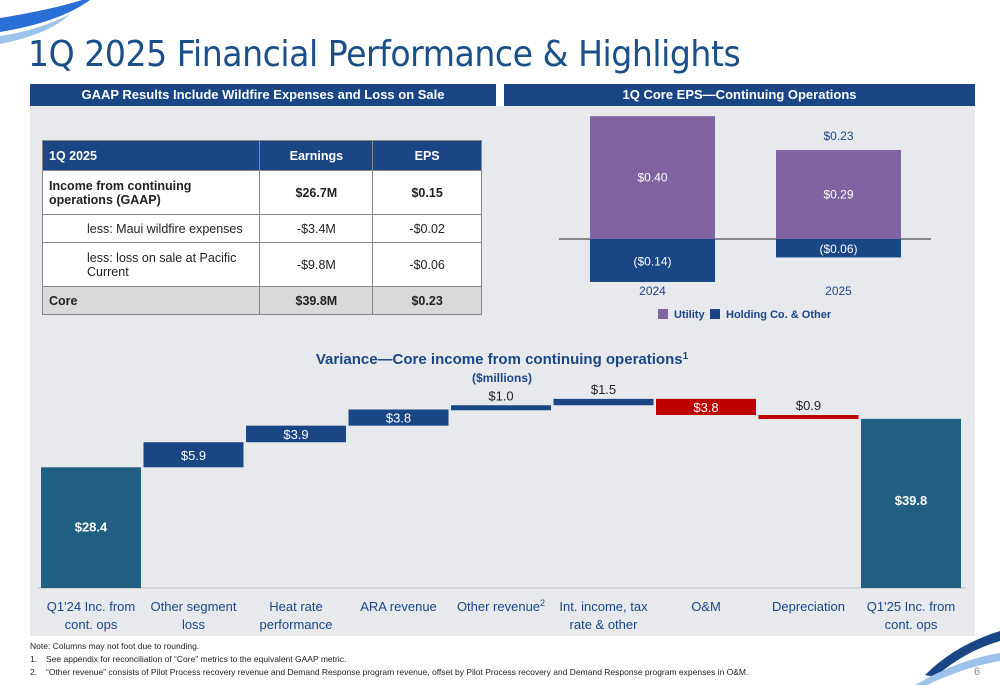 This screenshot has width=1000, height=685. I want to click on eps-cell: $0.15, so click(427, 192).